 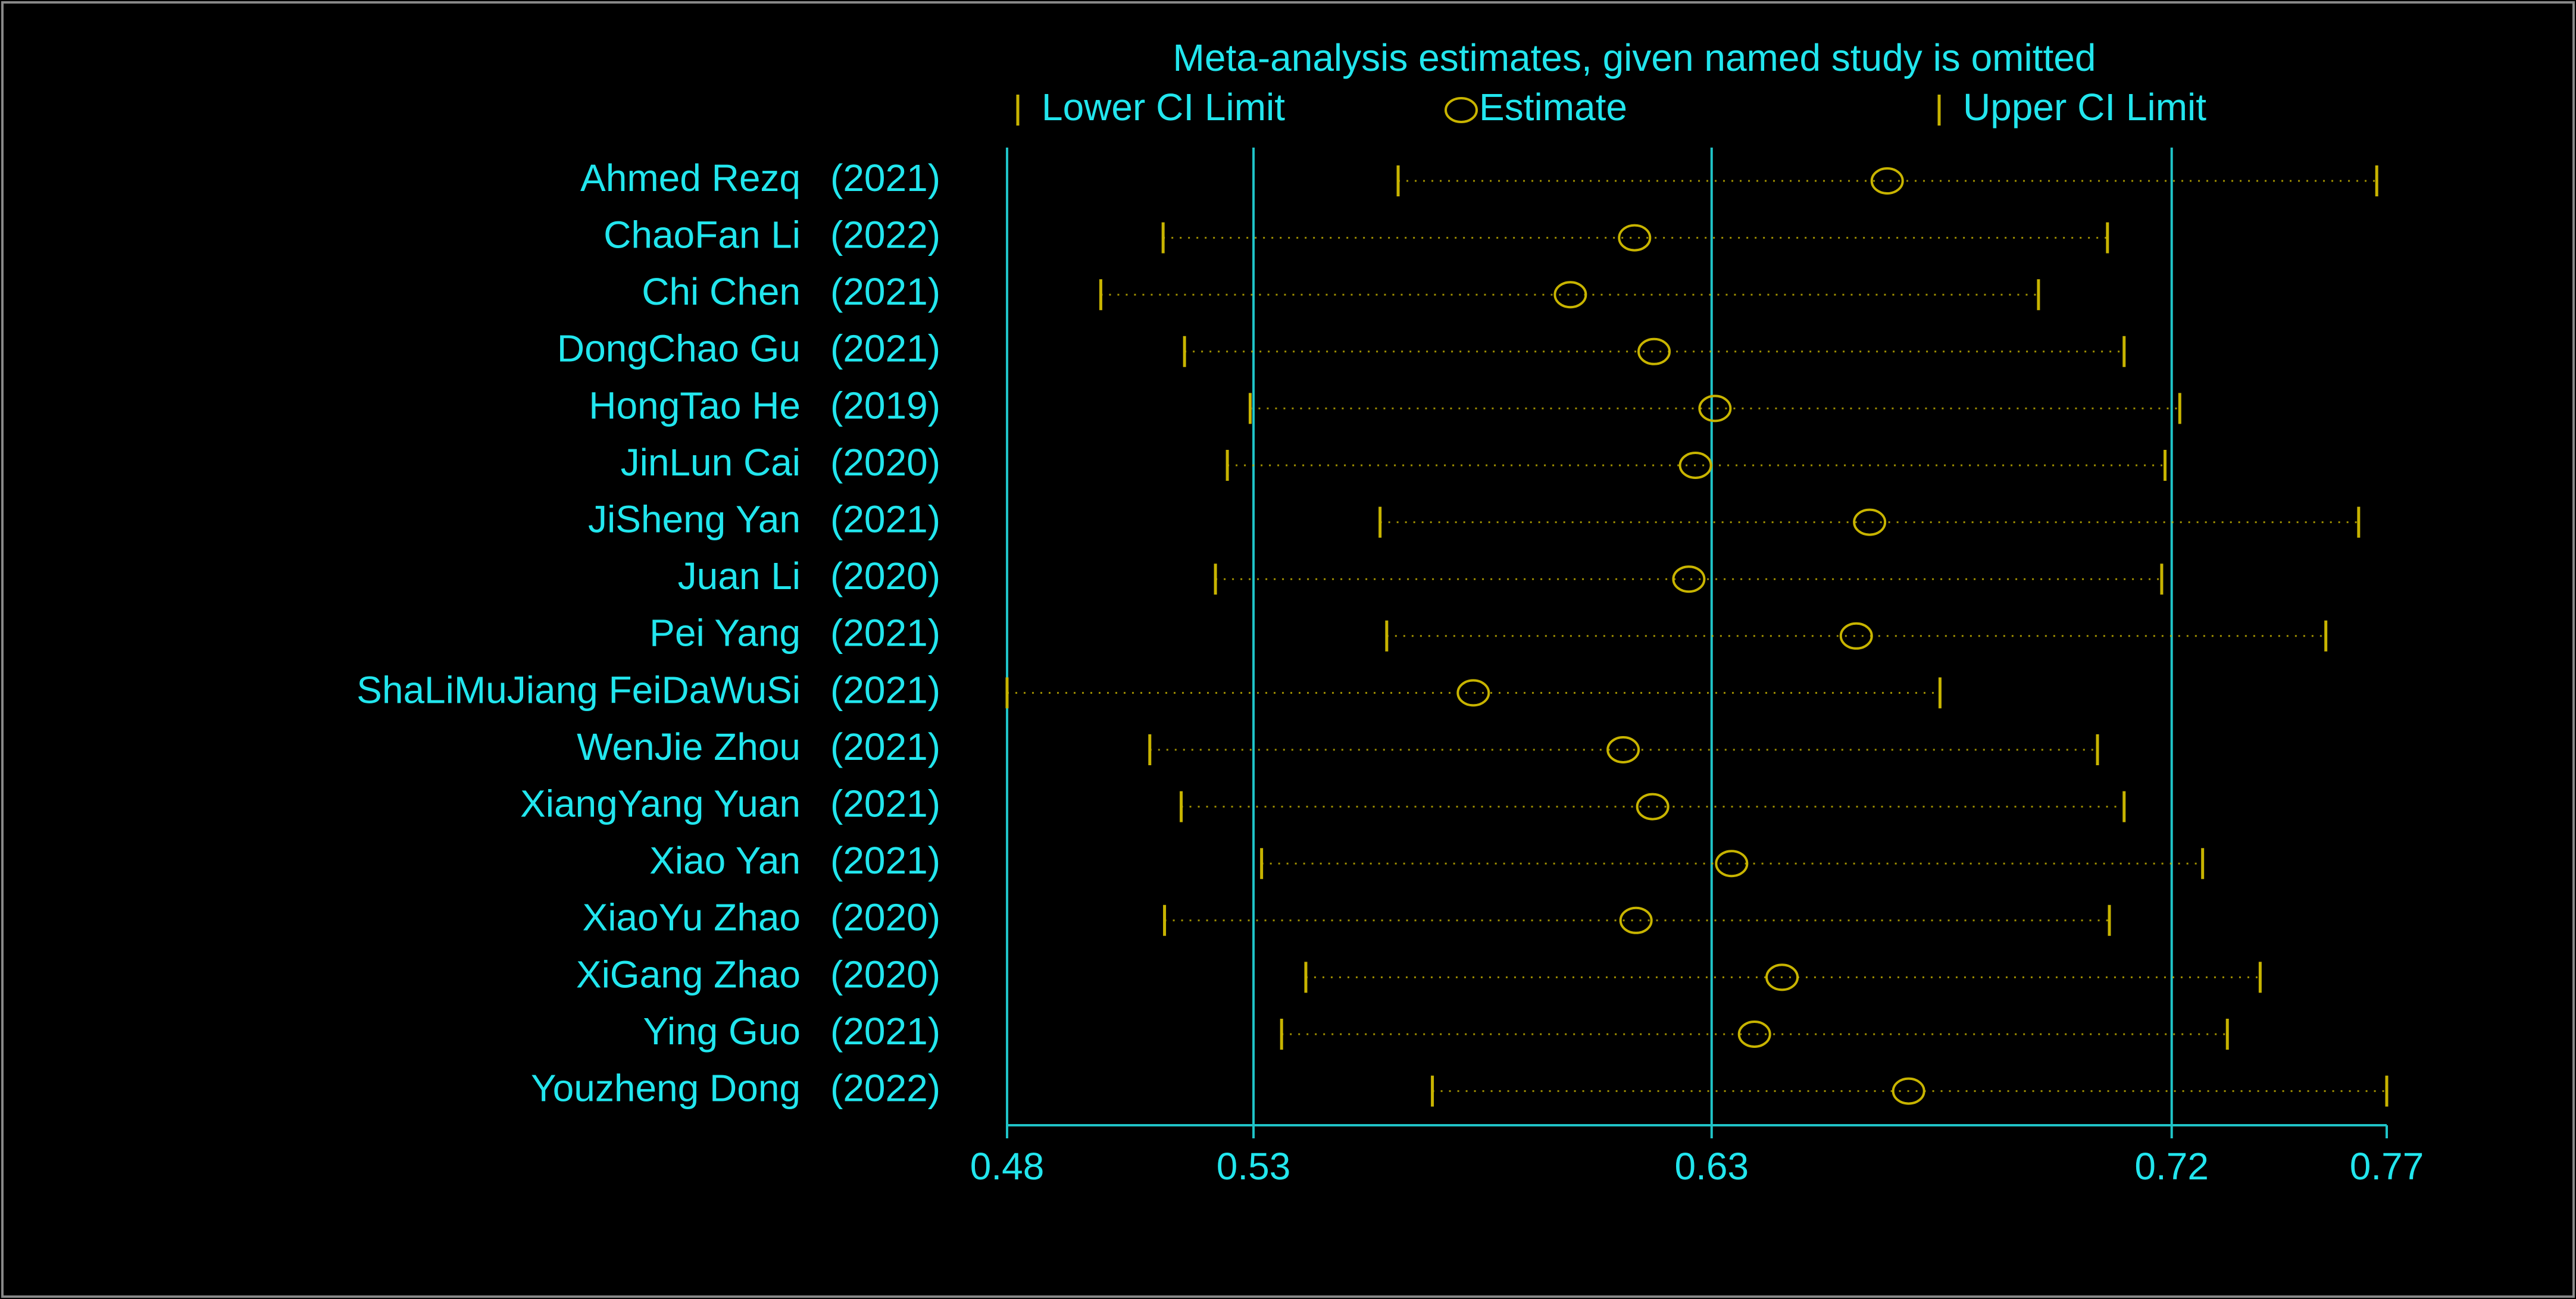 I want to click on study-name: XiGang Zhao, so click(x=688, y=975).